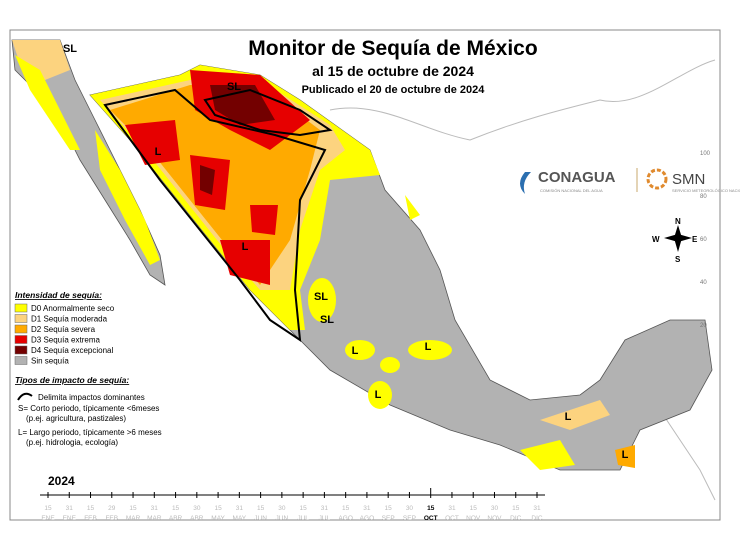  I want to click on legend-box, so click(102, 375).